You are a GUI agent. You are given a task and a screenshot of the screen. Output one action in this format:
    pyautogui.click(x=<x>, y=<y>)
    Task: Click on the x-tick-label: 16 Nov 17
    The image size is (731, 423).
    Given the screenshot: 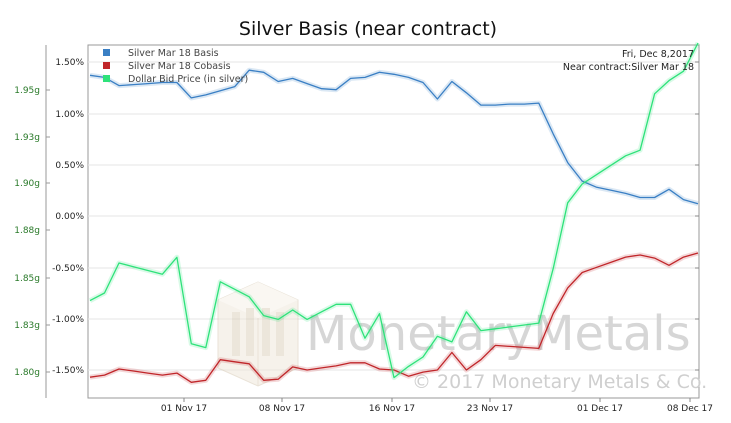 What is the action you would take?
    pyautogui.click(x=392, y=409)
    